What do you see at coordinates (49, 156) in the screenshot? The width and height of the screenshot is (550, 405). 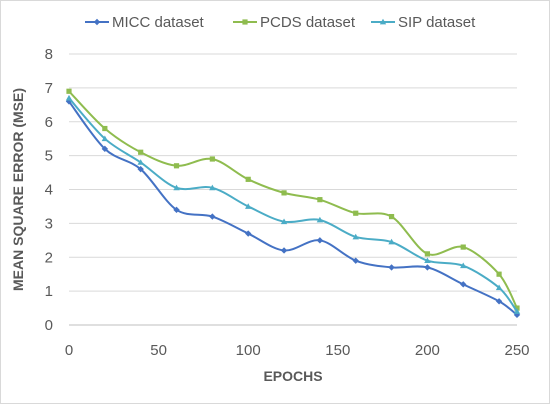 I see `y-tick-label: 5` at bounding box center [49, 156].